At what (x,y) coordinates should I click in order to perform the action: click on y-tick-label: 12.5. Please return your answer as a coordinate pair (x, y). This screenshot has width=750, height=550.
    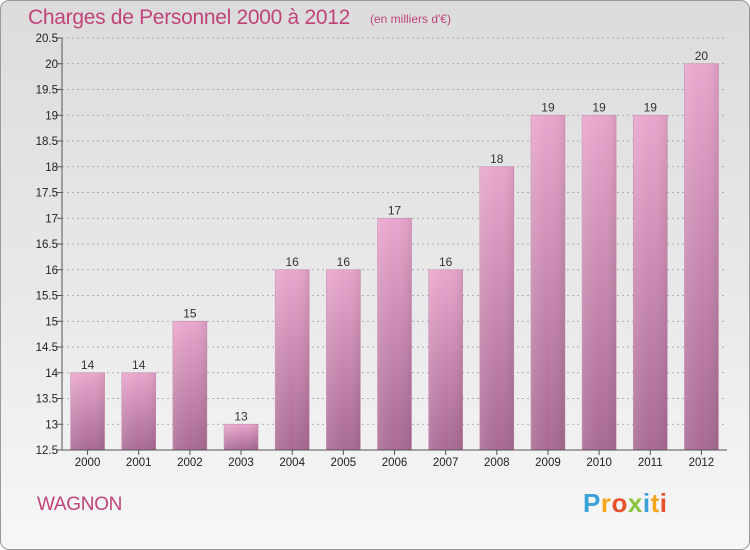
    Looking at the image, I should click on (47, 451).